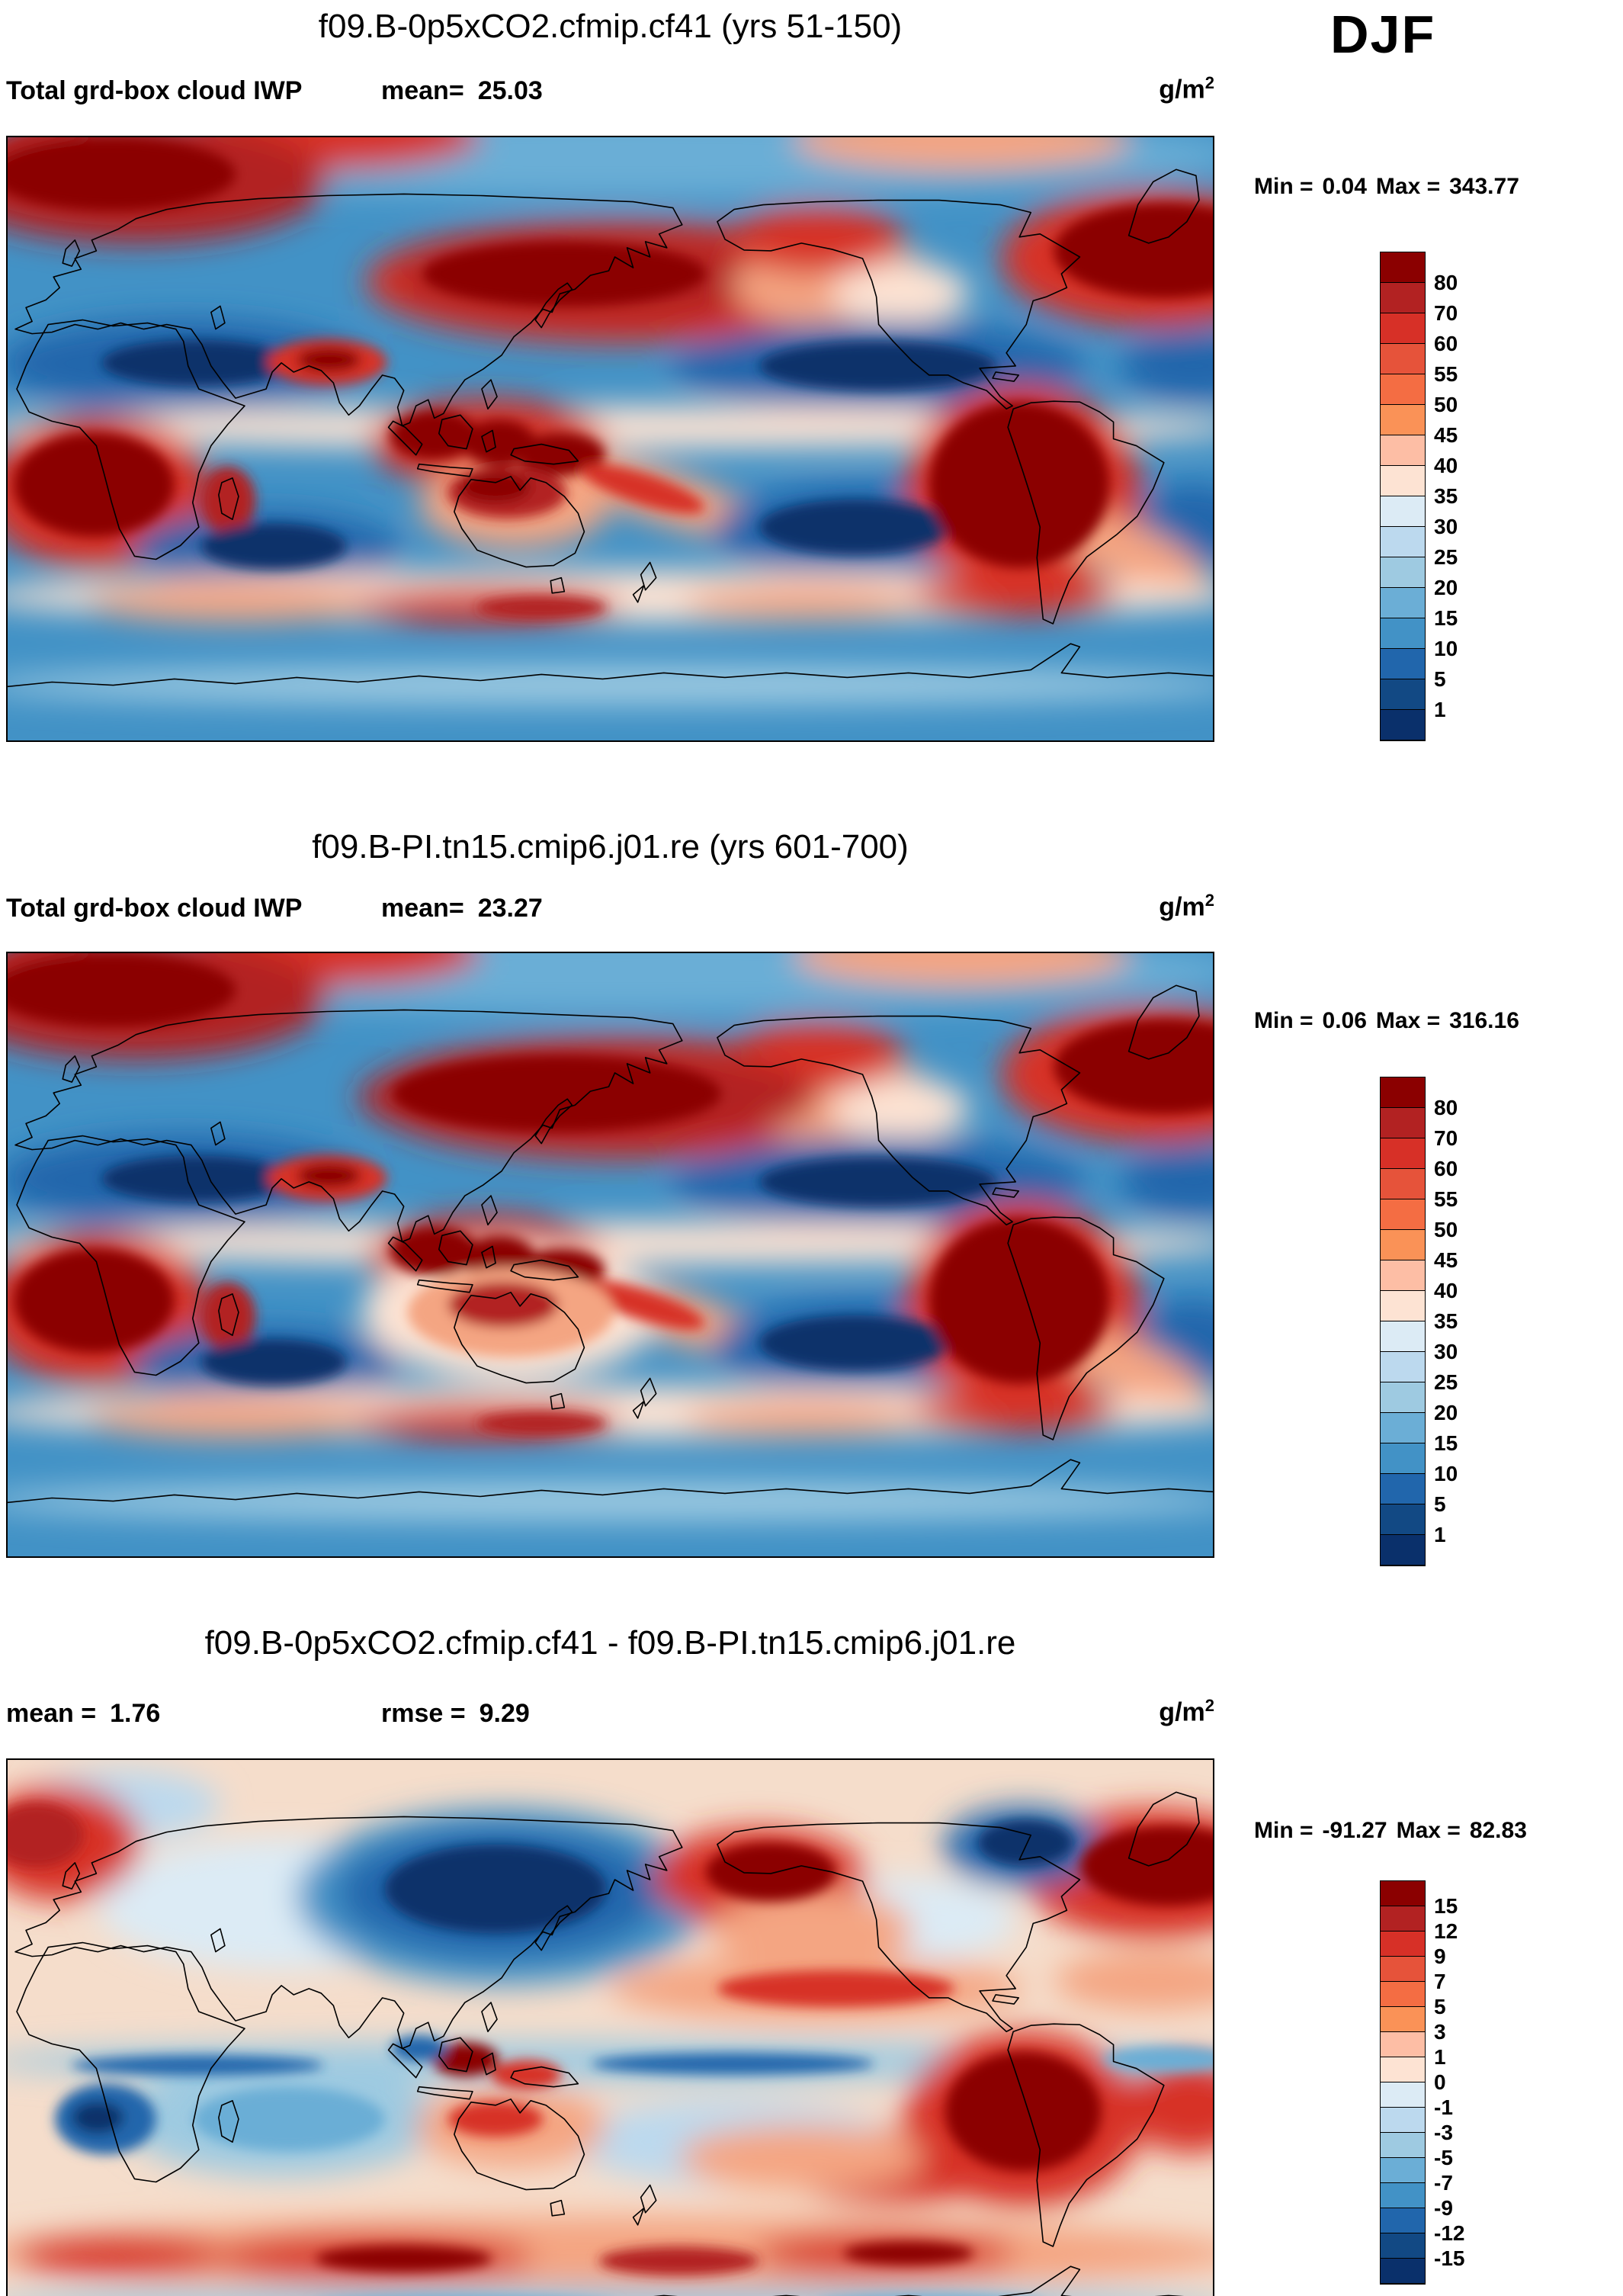 The width and height of the screenshot is (1623, 2296). What do you see at coordinates (1344, 1020) in the screenshot?
I see `panel2-min-value: 0.06` at bounding box center [1344, 1020].